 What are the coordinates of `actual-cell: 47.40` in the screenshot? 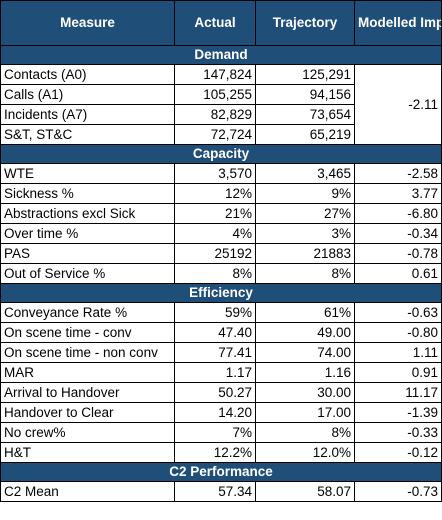 It's located at (215, 332).